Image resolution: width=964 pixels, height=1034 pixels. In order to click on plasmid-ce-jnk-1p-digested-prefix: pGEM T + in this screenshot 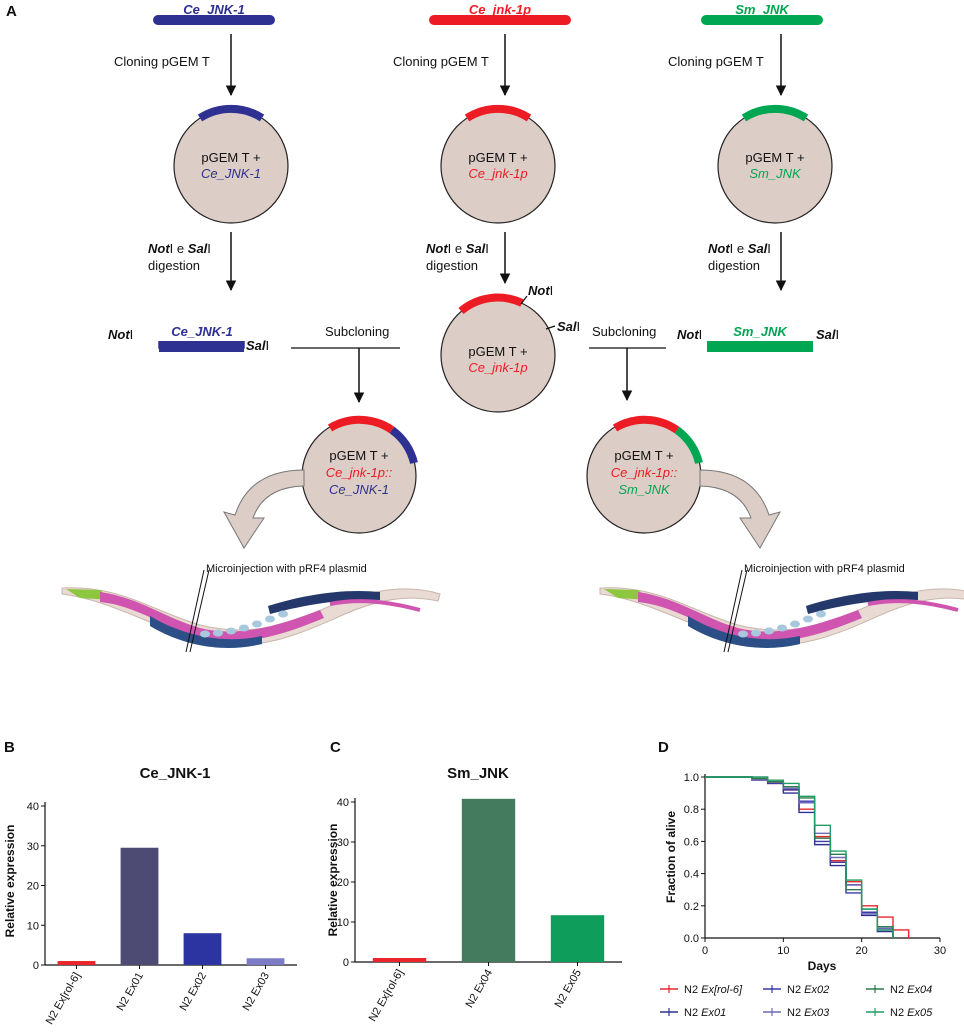, I will do `click(497, 351)`.